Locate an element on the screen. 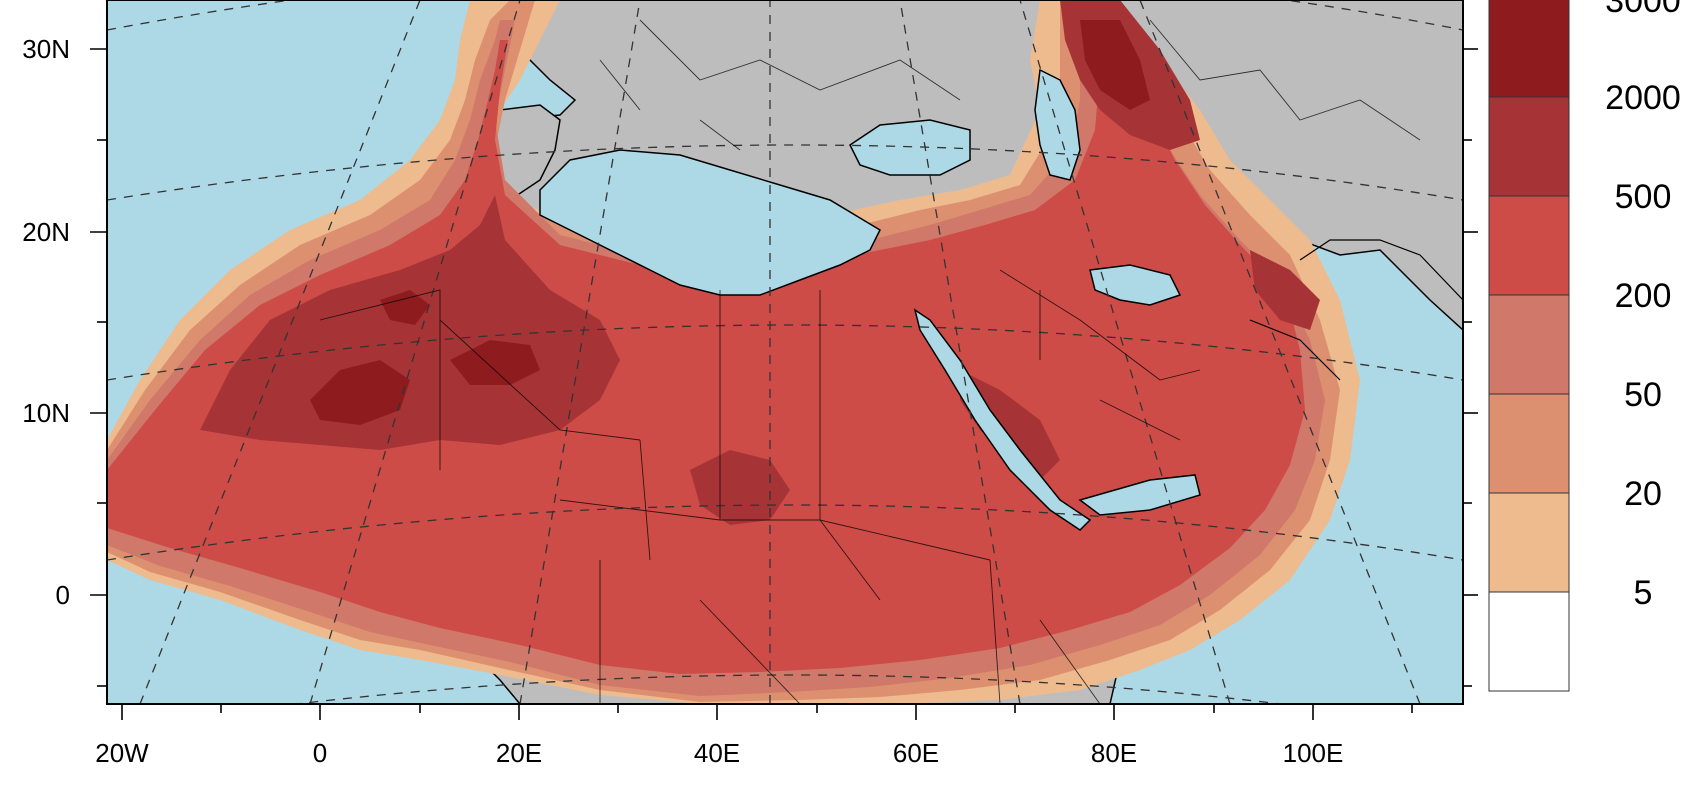 This screenshot has width=1691, height=797. colorbar-label-500: 500 is located at coordinates (1643, 197).